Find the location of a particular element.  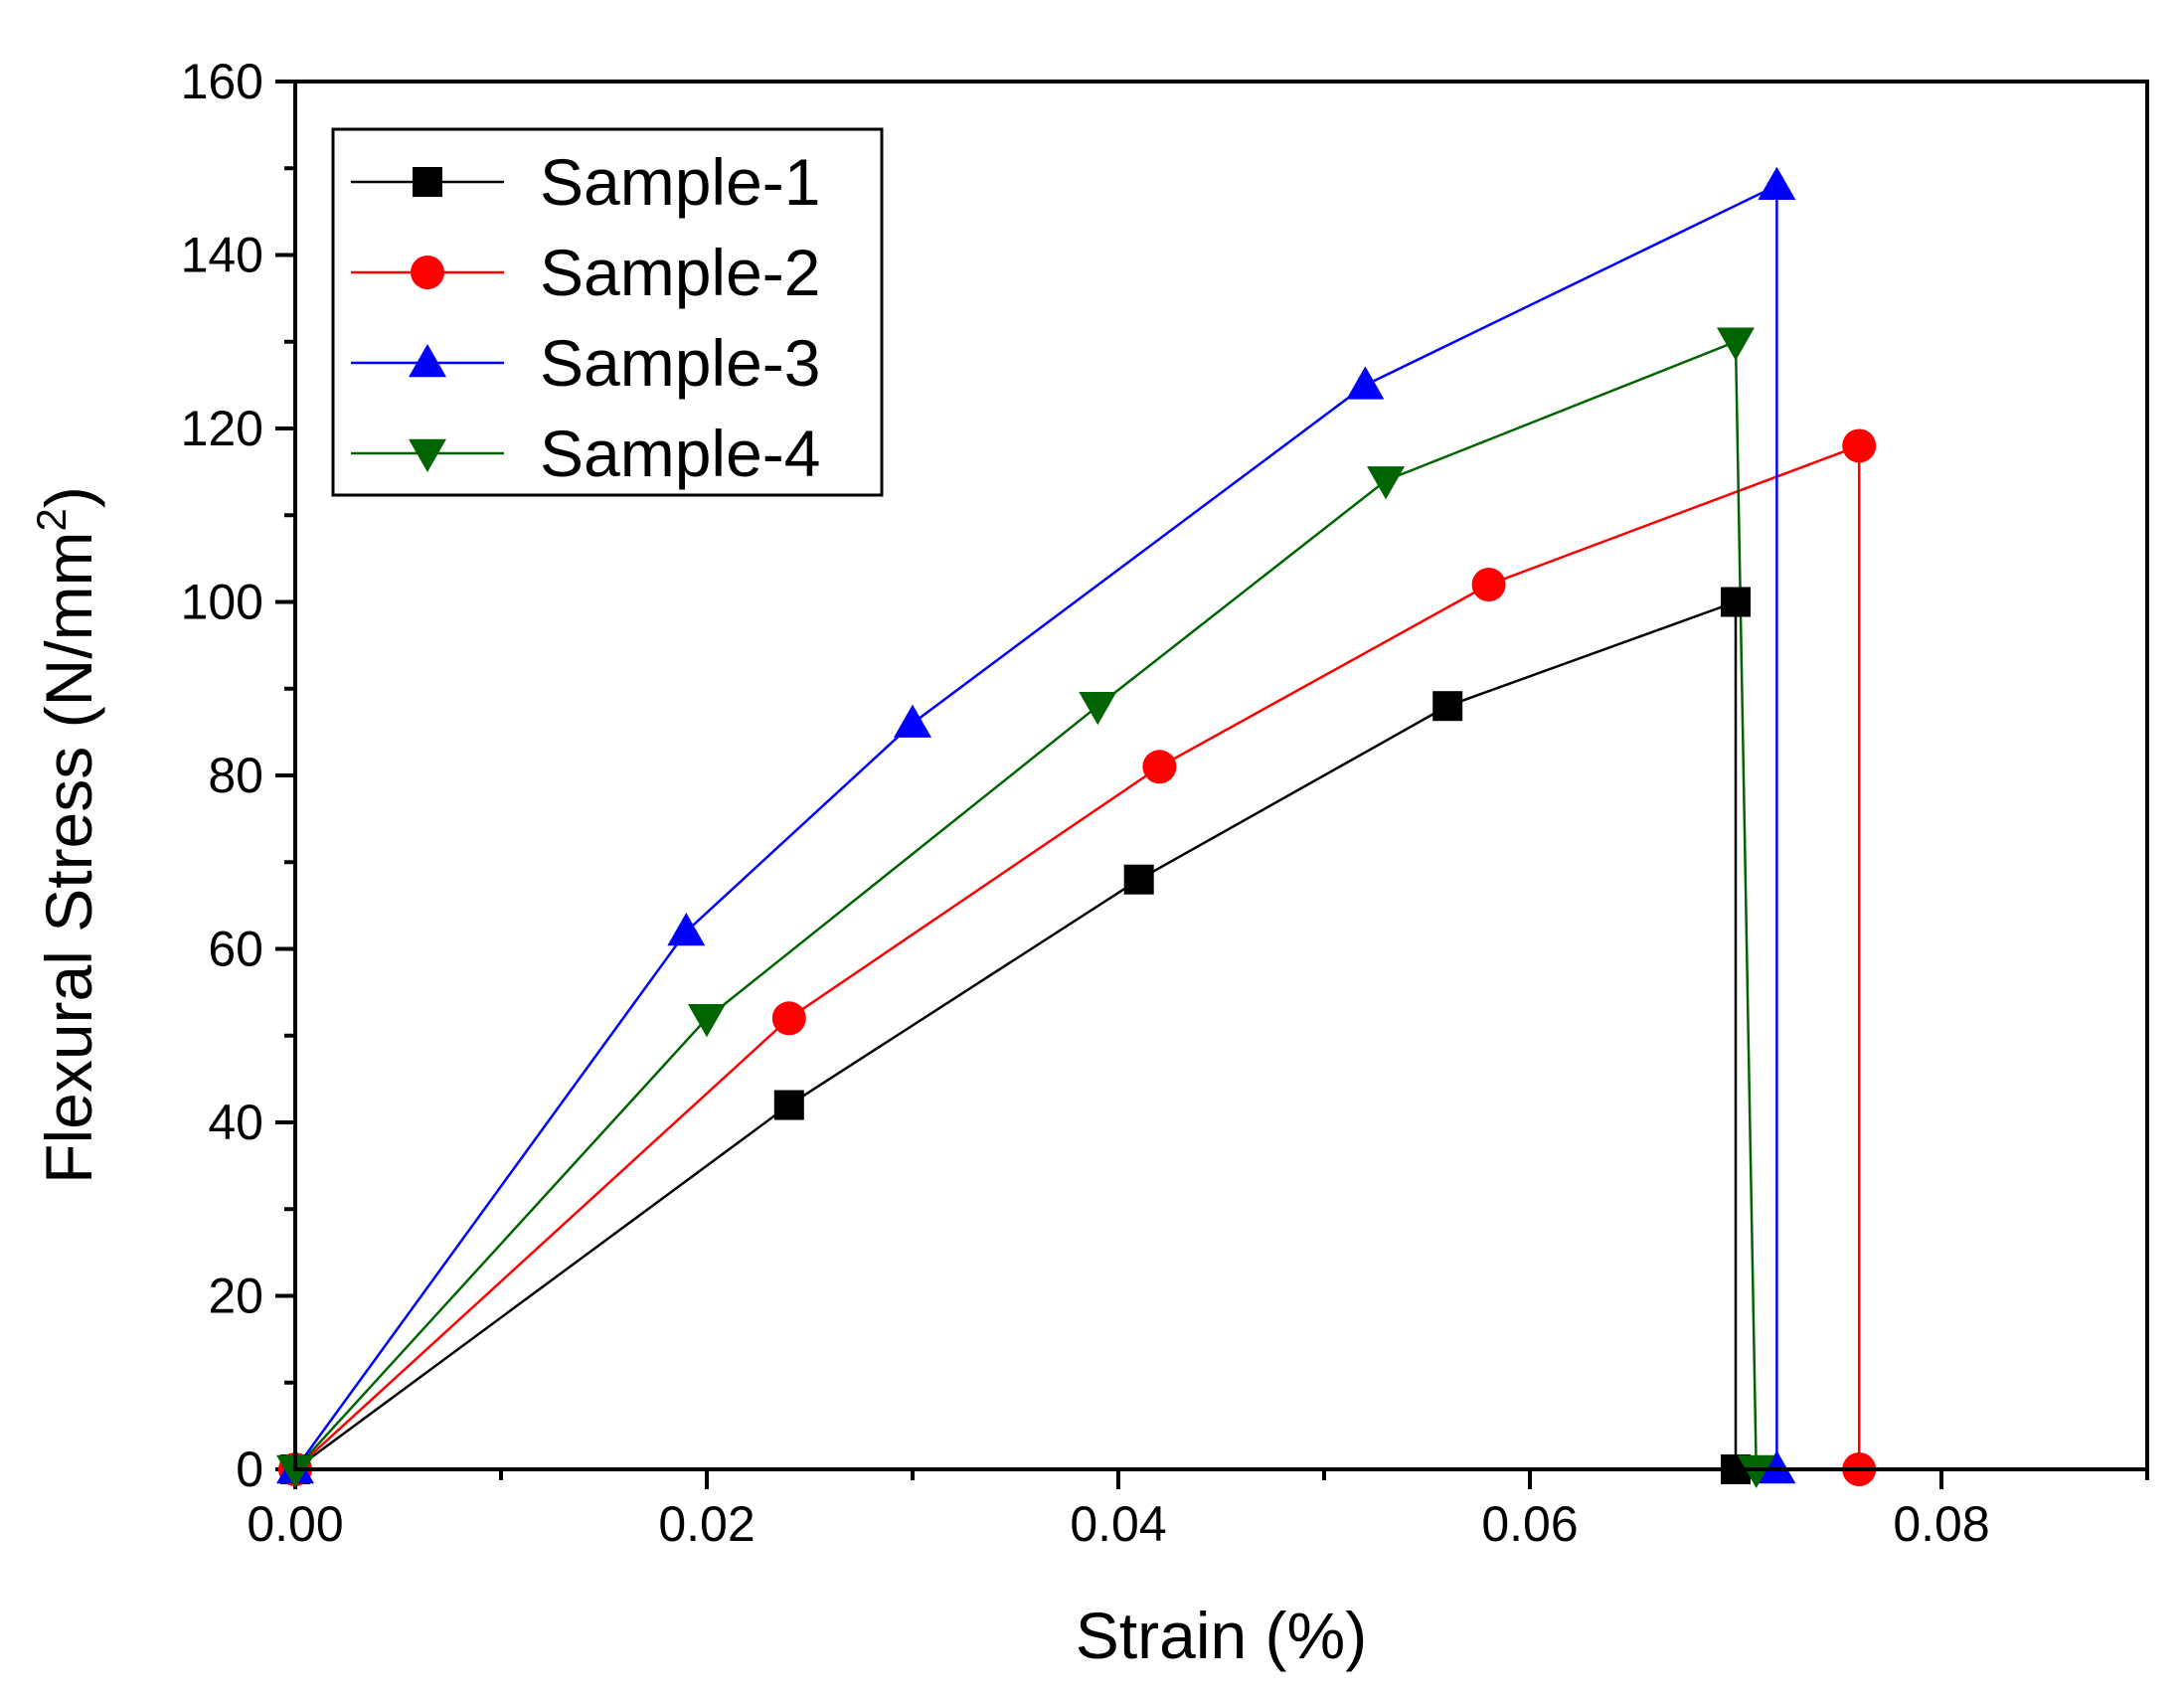

y-tick-label: 140 is located at coordinates (222, 256).